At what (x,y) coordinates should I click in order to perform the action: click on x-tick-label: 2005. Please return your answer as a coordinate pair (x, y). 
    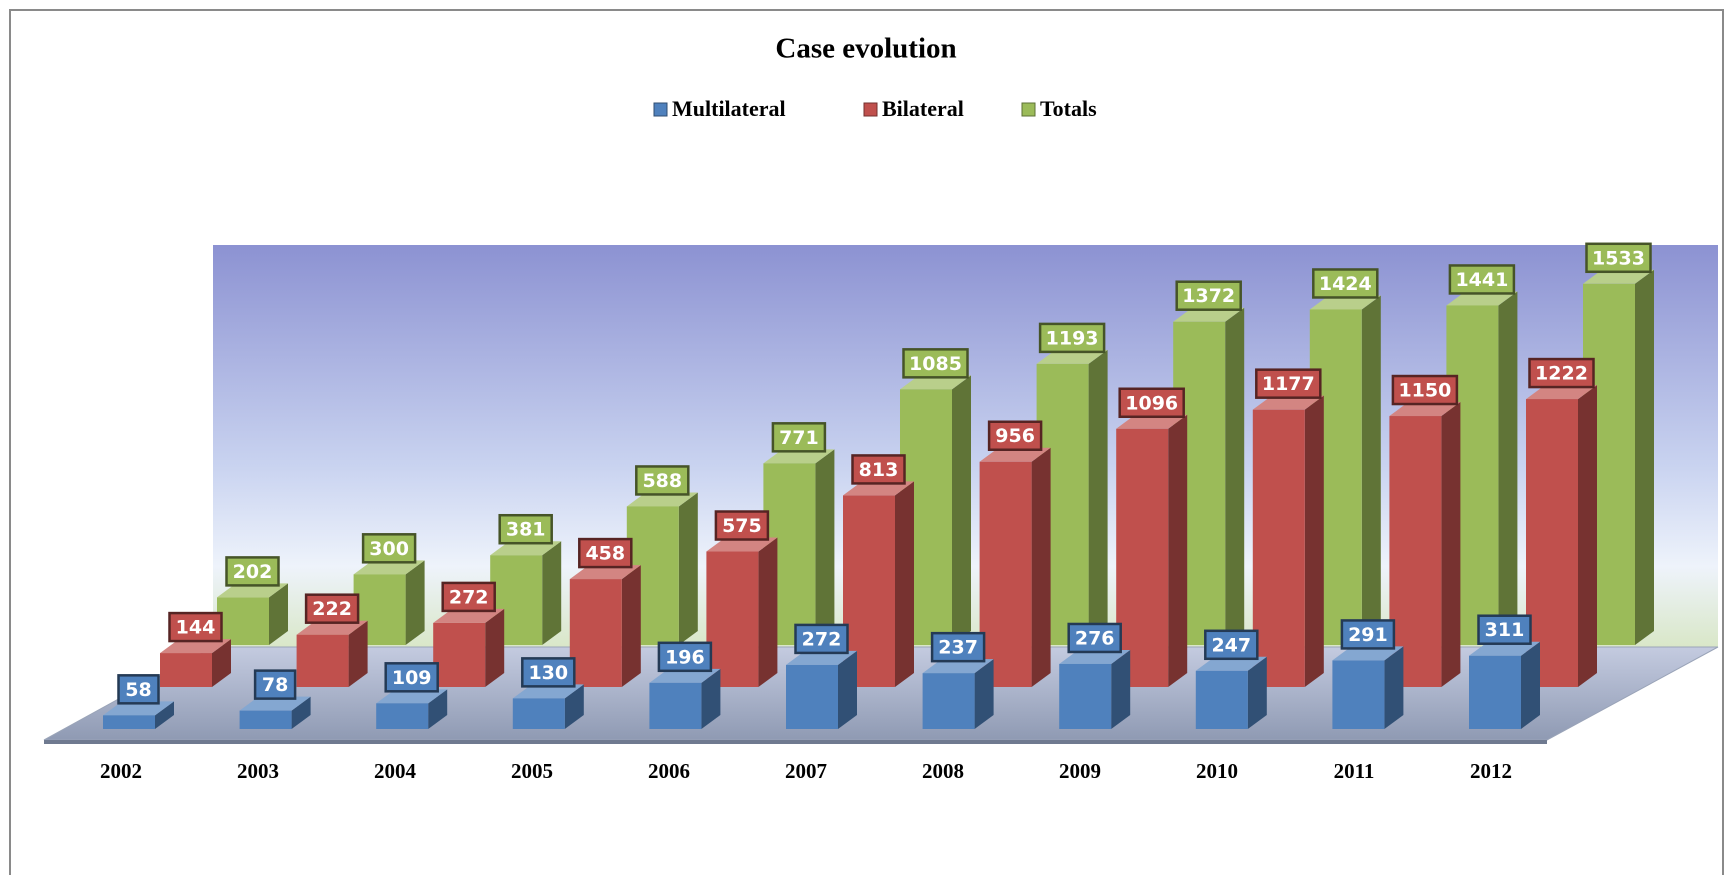
    Looking at the image, I should click on (532, 771).